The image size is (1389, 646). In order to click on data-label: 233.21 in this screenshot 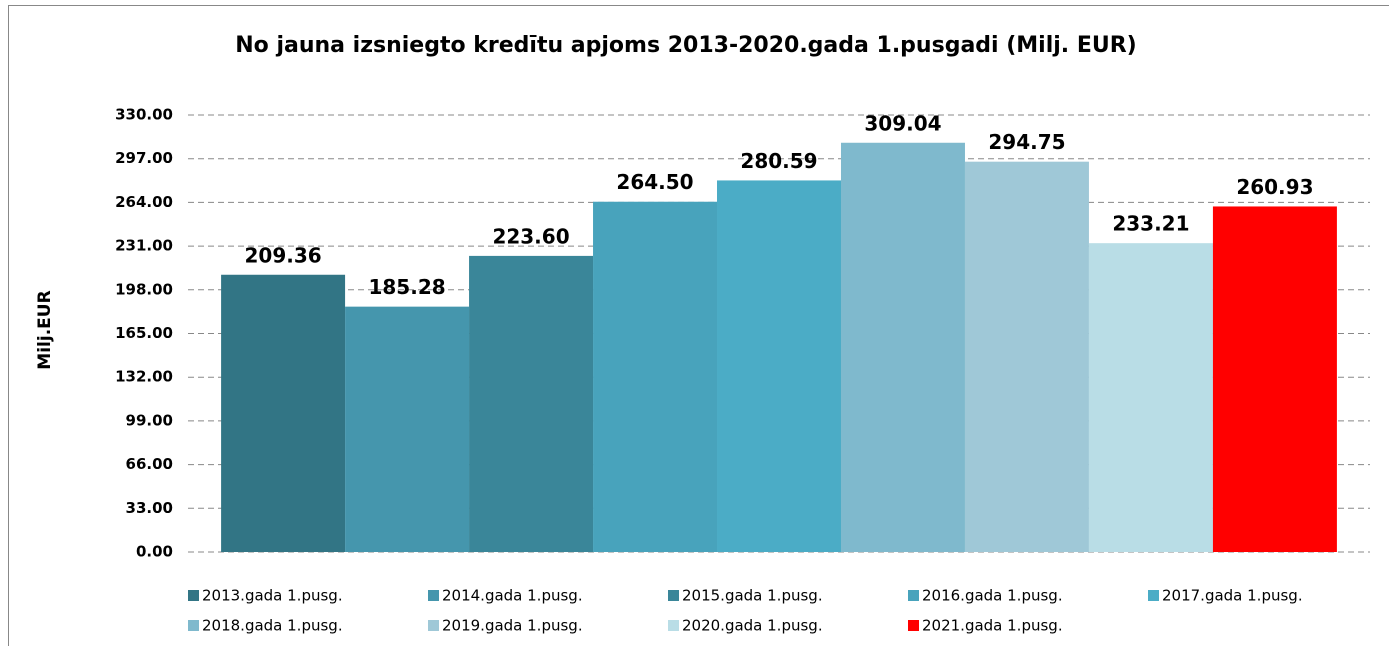, I will do `click(1150, 224)`.